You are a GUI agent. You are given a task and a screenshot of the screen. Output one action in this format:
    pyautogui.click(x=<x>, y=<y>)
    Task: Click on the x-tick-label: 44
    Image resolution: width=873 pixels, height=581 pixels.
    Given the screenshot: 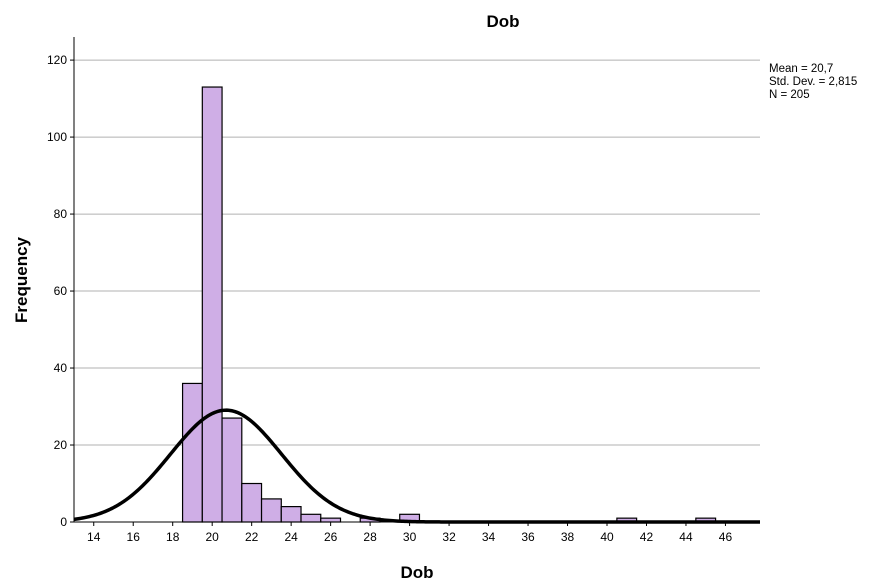 What is the action you would take?
    pyautogui.click(x=686, y=537)
    